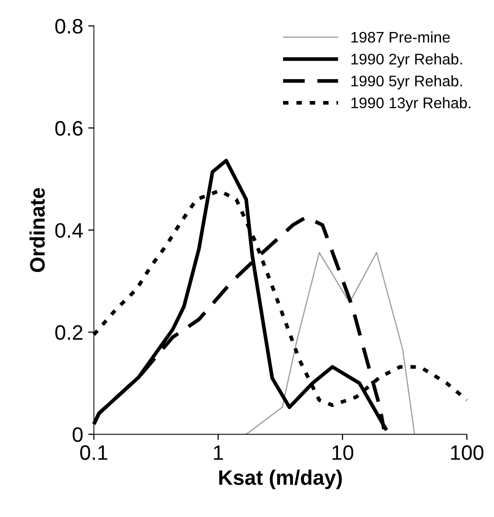 This screenshot has height=517, width=494. Describe the element at coordinates (406, 82) in the screenshot. I see `legend-label: 1990 5yr Rehab.` at that location.